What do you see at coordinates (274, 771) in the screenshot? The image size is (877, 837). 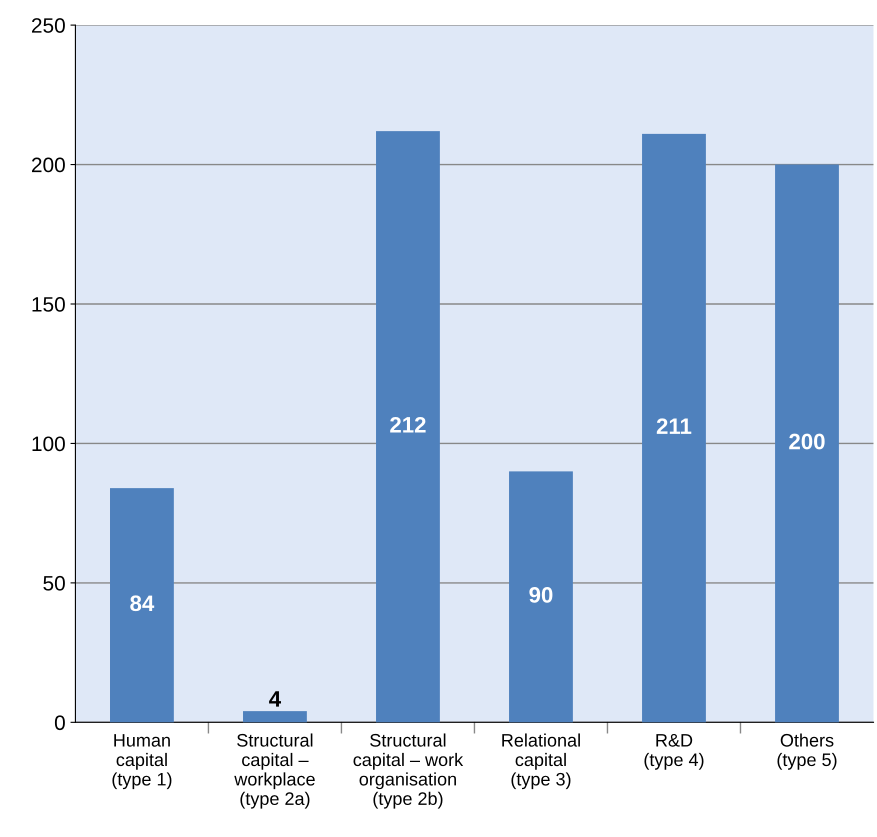 I see `x-tick-label: Structural capital – workplace (type 2a)` at bounding box center [274, 771].